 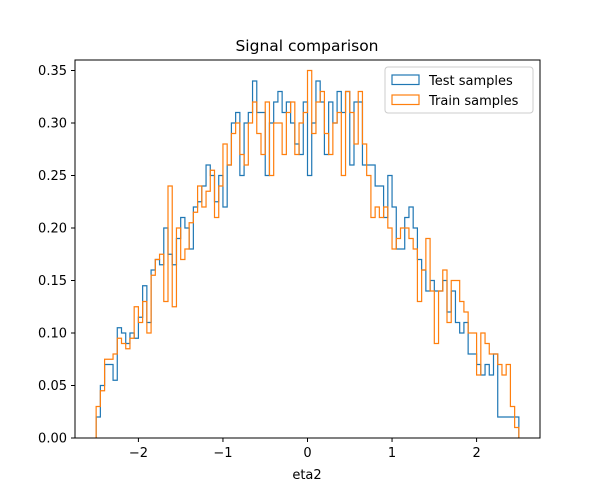 What do you see at coordinates (473, 101) in the screenshot?
I see `legend-label-2: Train samples` at bounding box center [473, 101].